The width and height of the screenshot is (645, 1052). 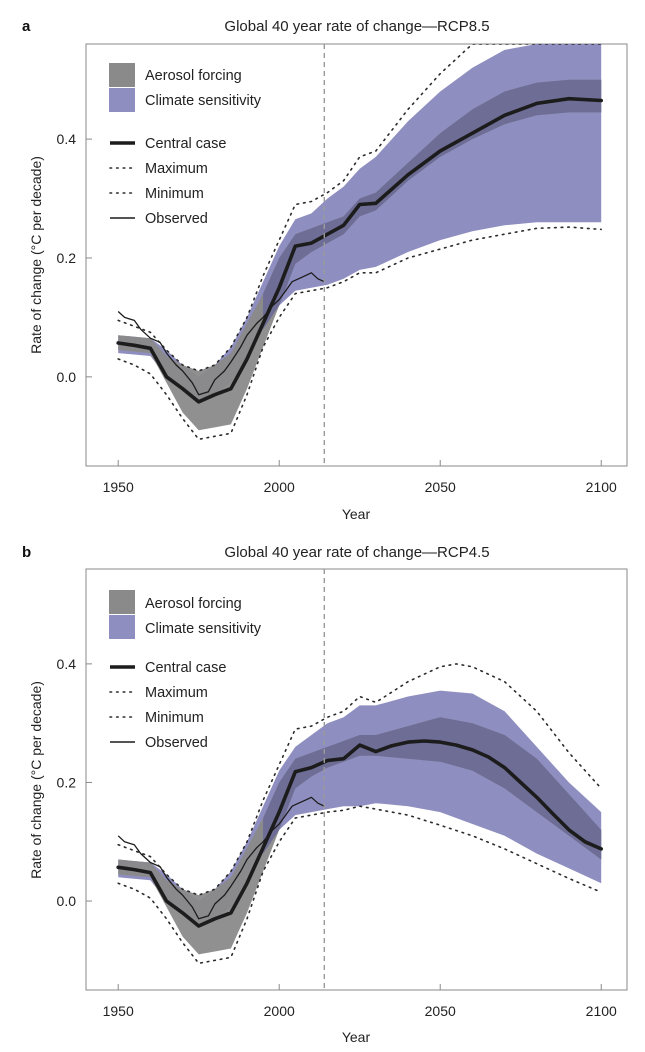 I want to click on central-case-line, so click(x=359, y=833).